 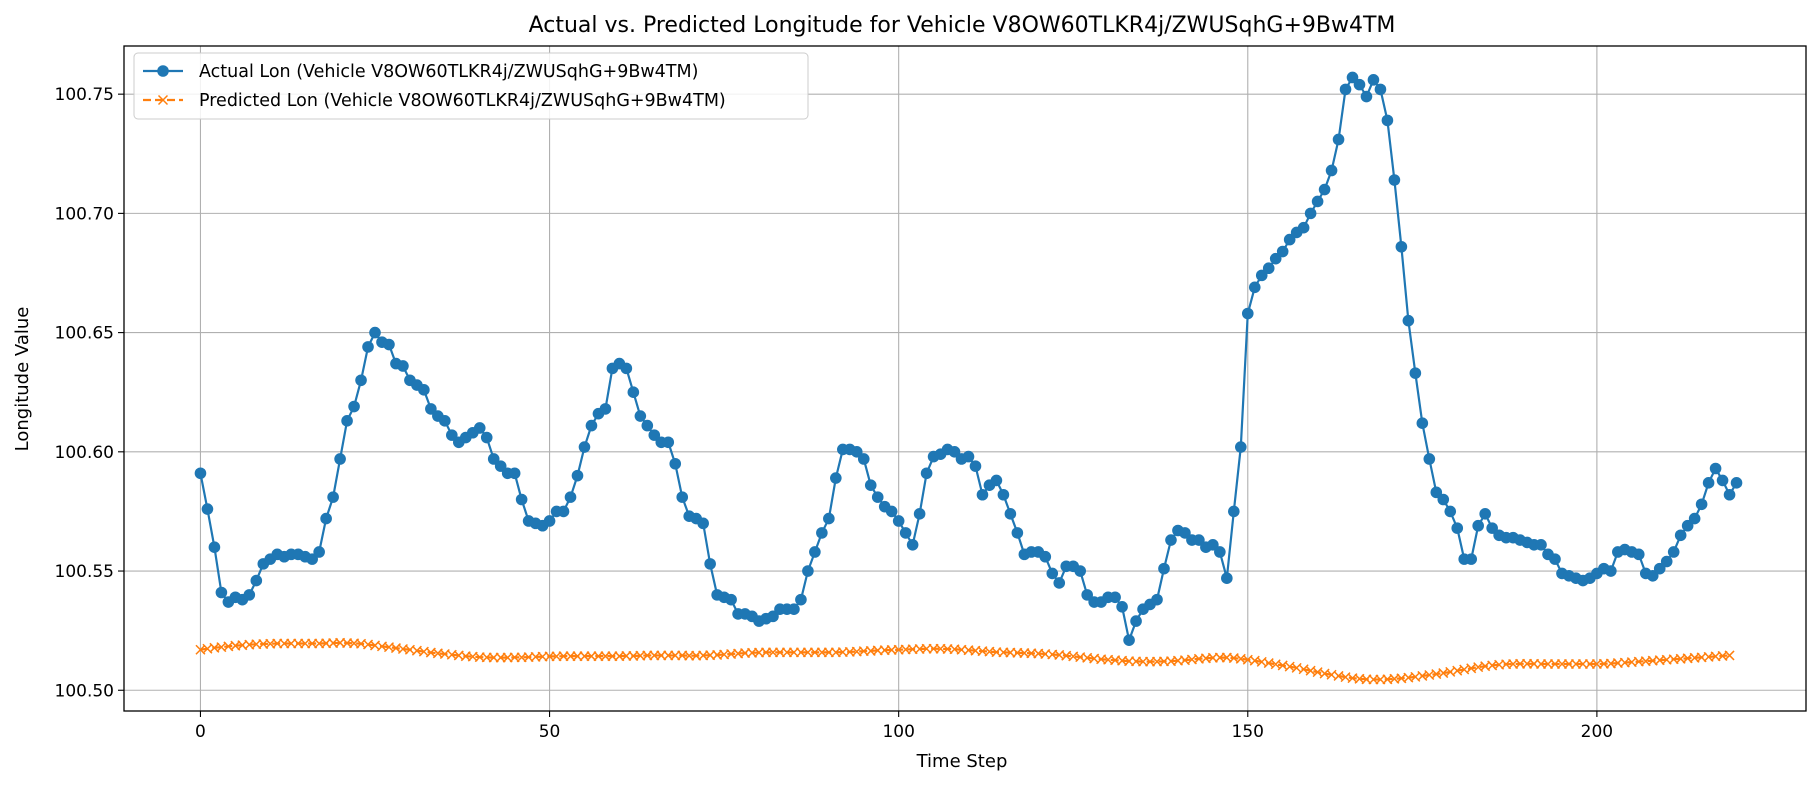 What do you see at coordinates (962, 761) in the screenshot?
I see `x-axis-label: Time Step` at bounding box center [962, 761].